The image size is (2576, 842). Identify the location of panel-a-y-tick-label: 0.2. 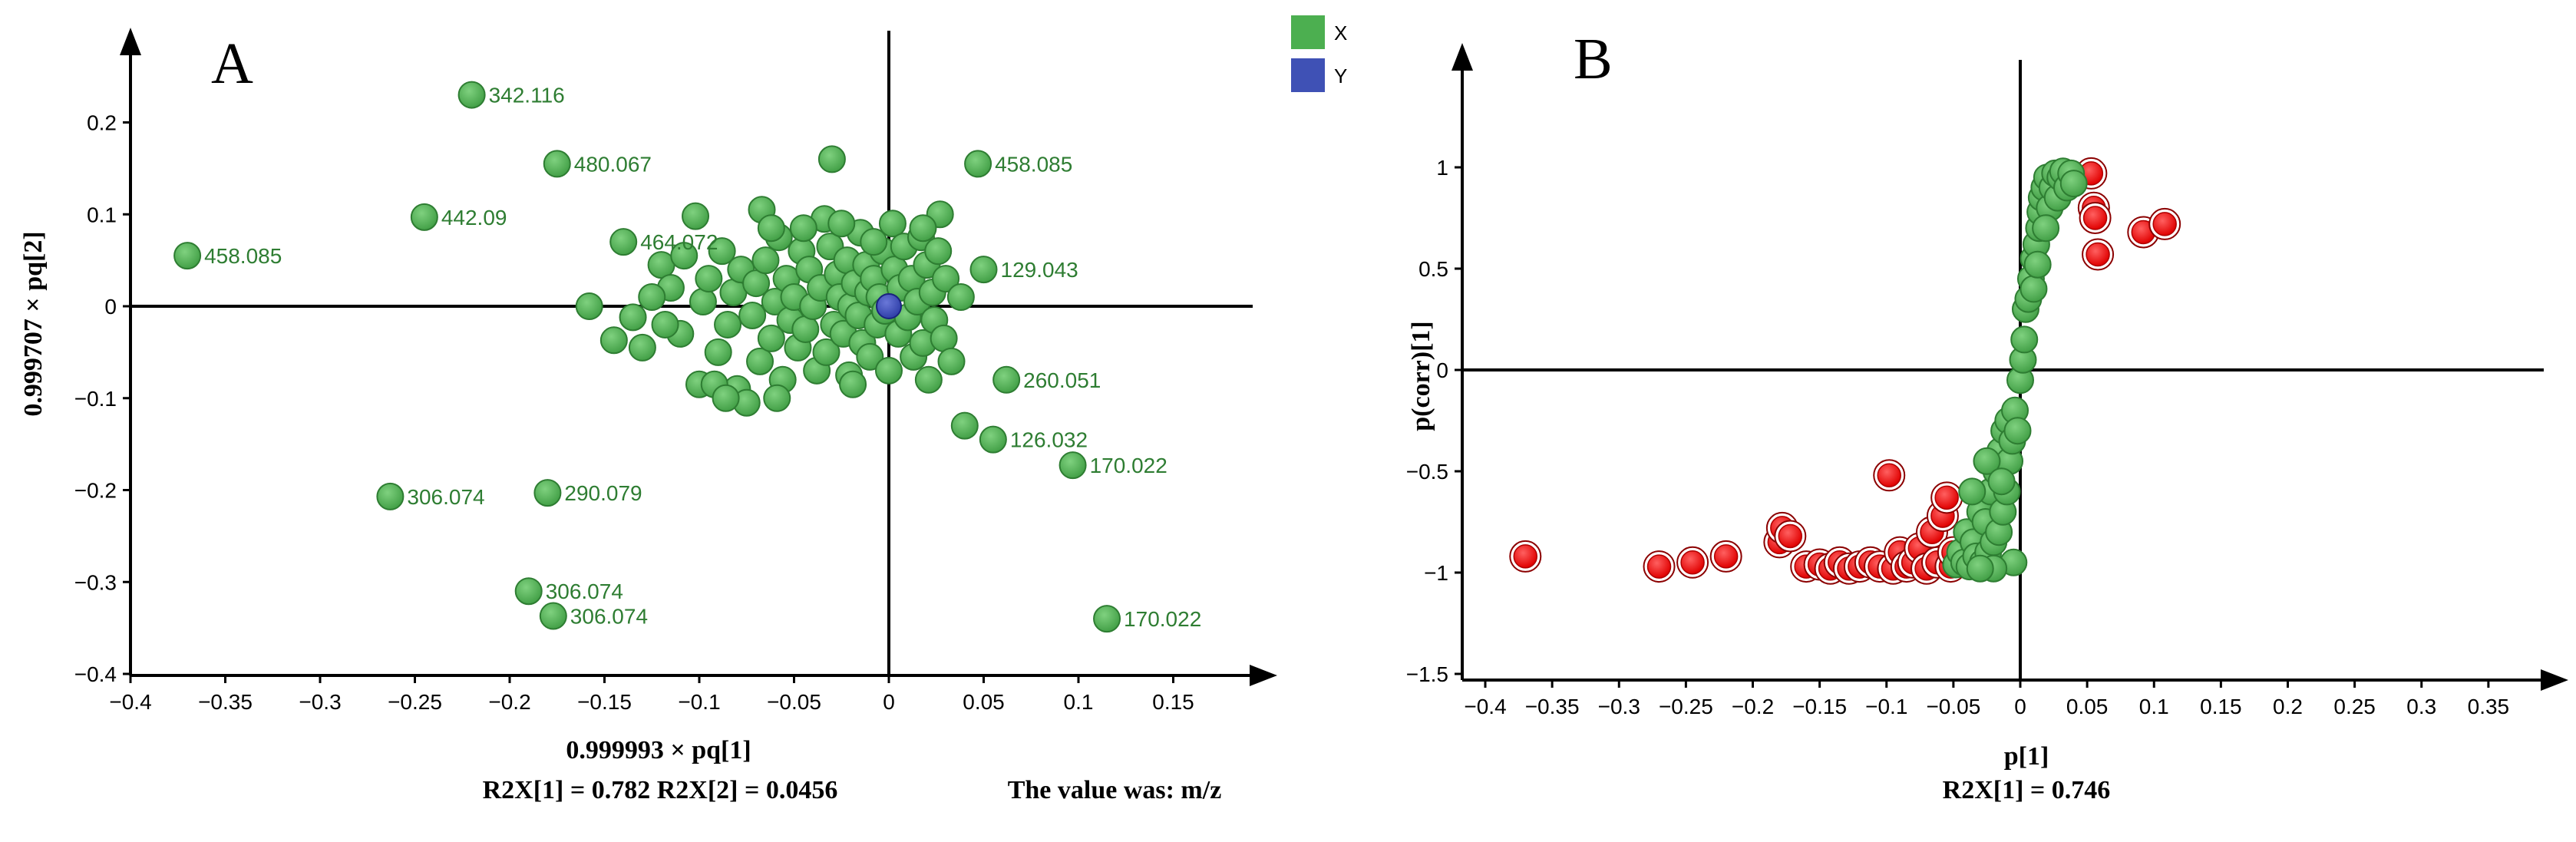
(102, 123).